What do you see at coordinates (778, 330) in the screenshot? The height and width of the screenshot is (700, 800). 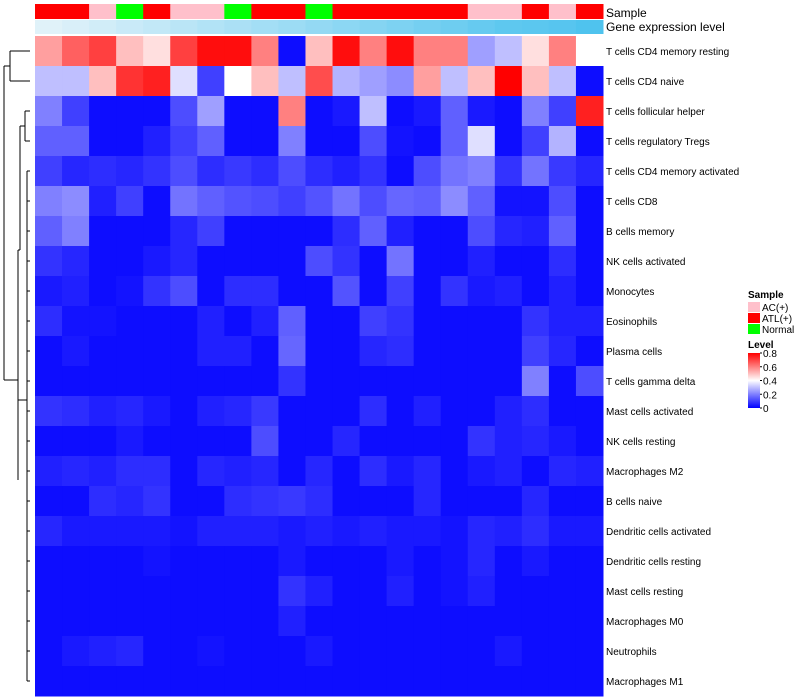 I see `legend-sample-label: Normal` at bounding box center [778, 330].